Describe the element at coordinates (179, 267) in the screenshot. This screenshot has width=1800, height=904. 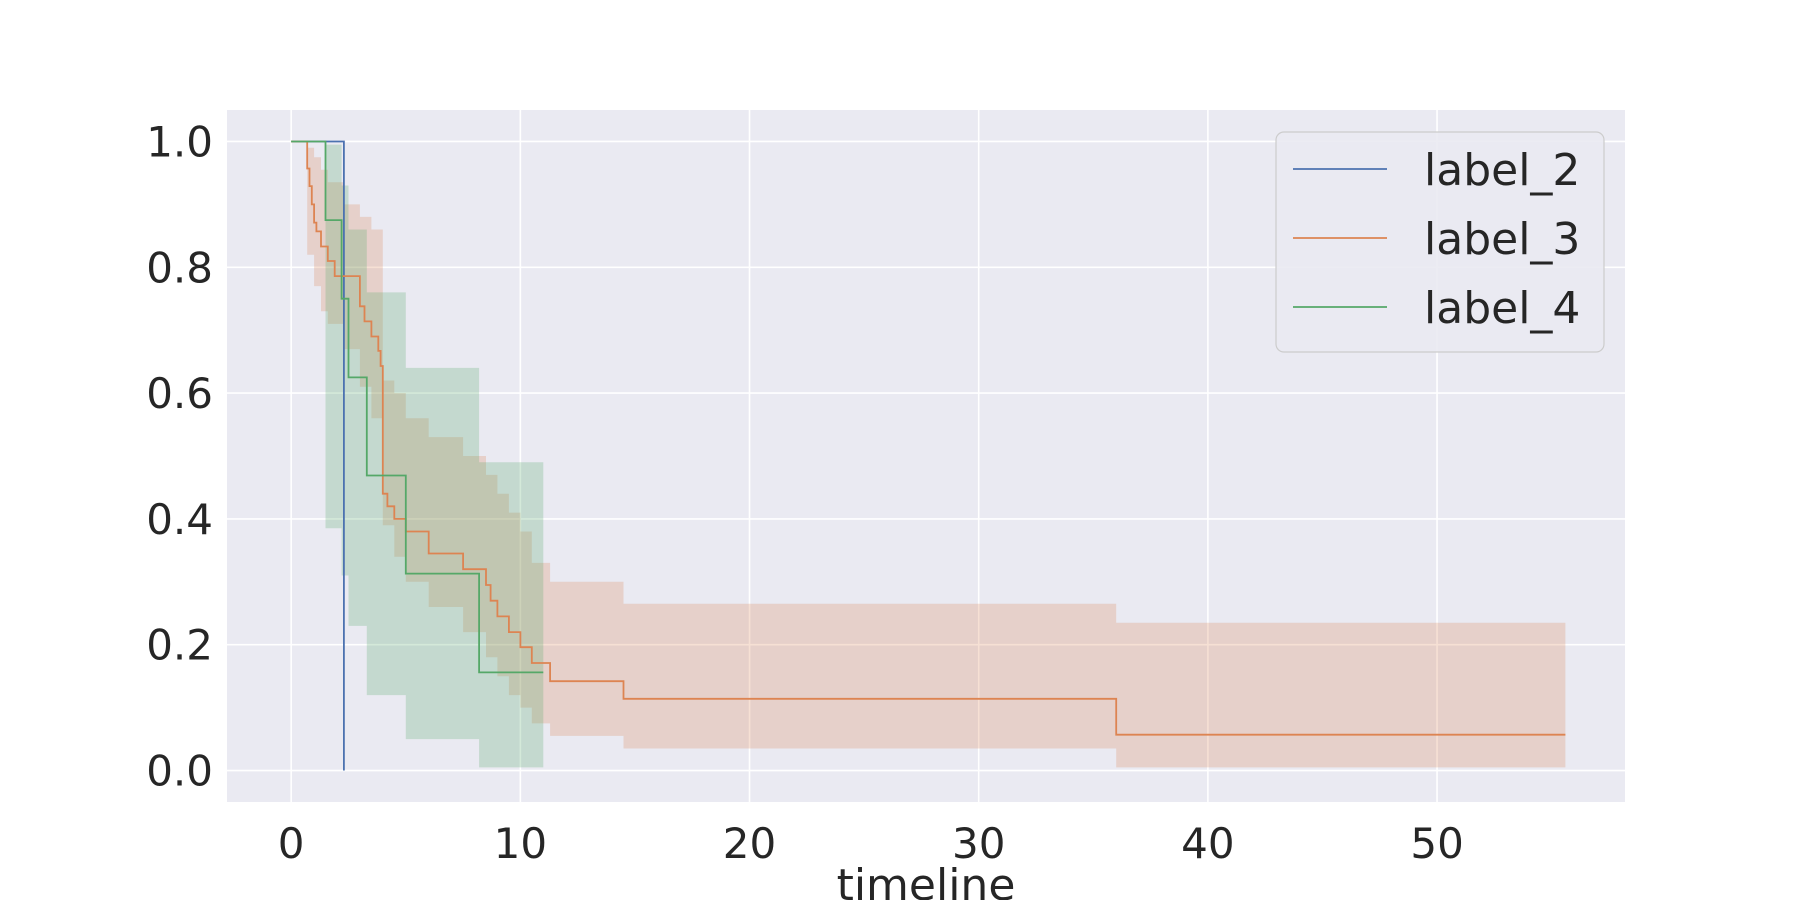
I see `y-tick-label: 0.8` at that location.